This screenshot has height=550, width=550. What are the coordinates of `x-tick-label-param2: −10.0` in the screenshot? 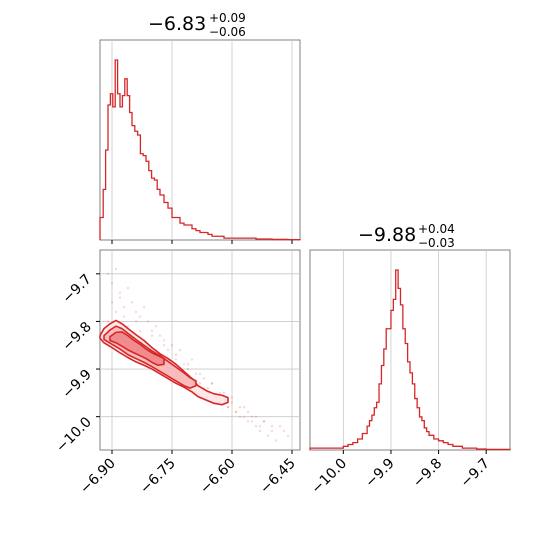 It's located at (330, 477).